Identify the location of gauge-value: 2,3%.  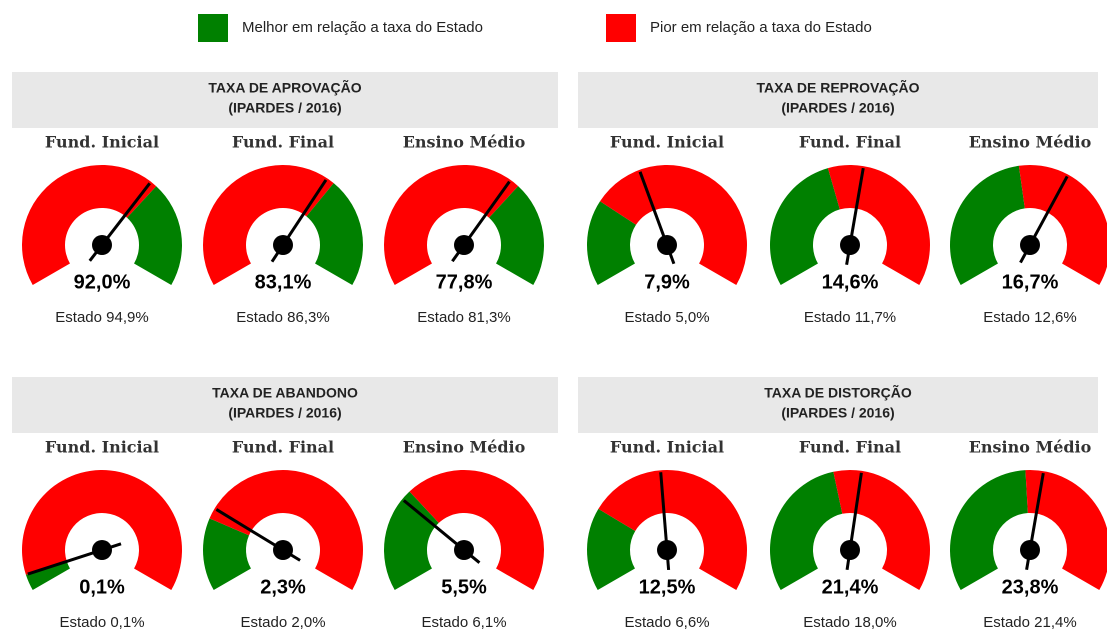
(283, 587).